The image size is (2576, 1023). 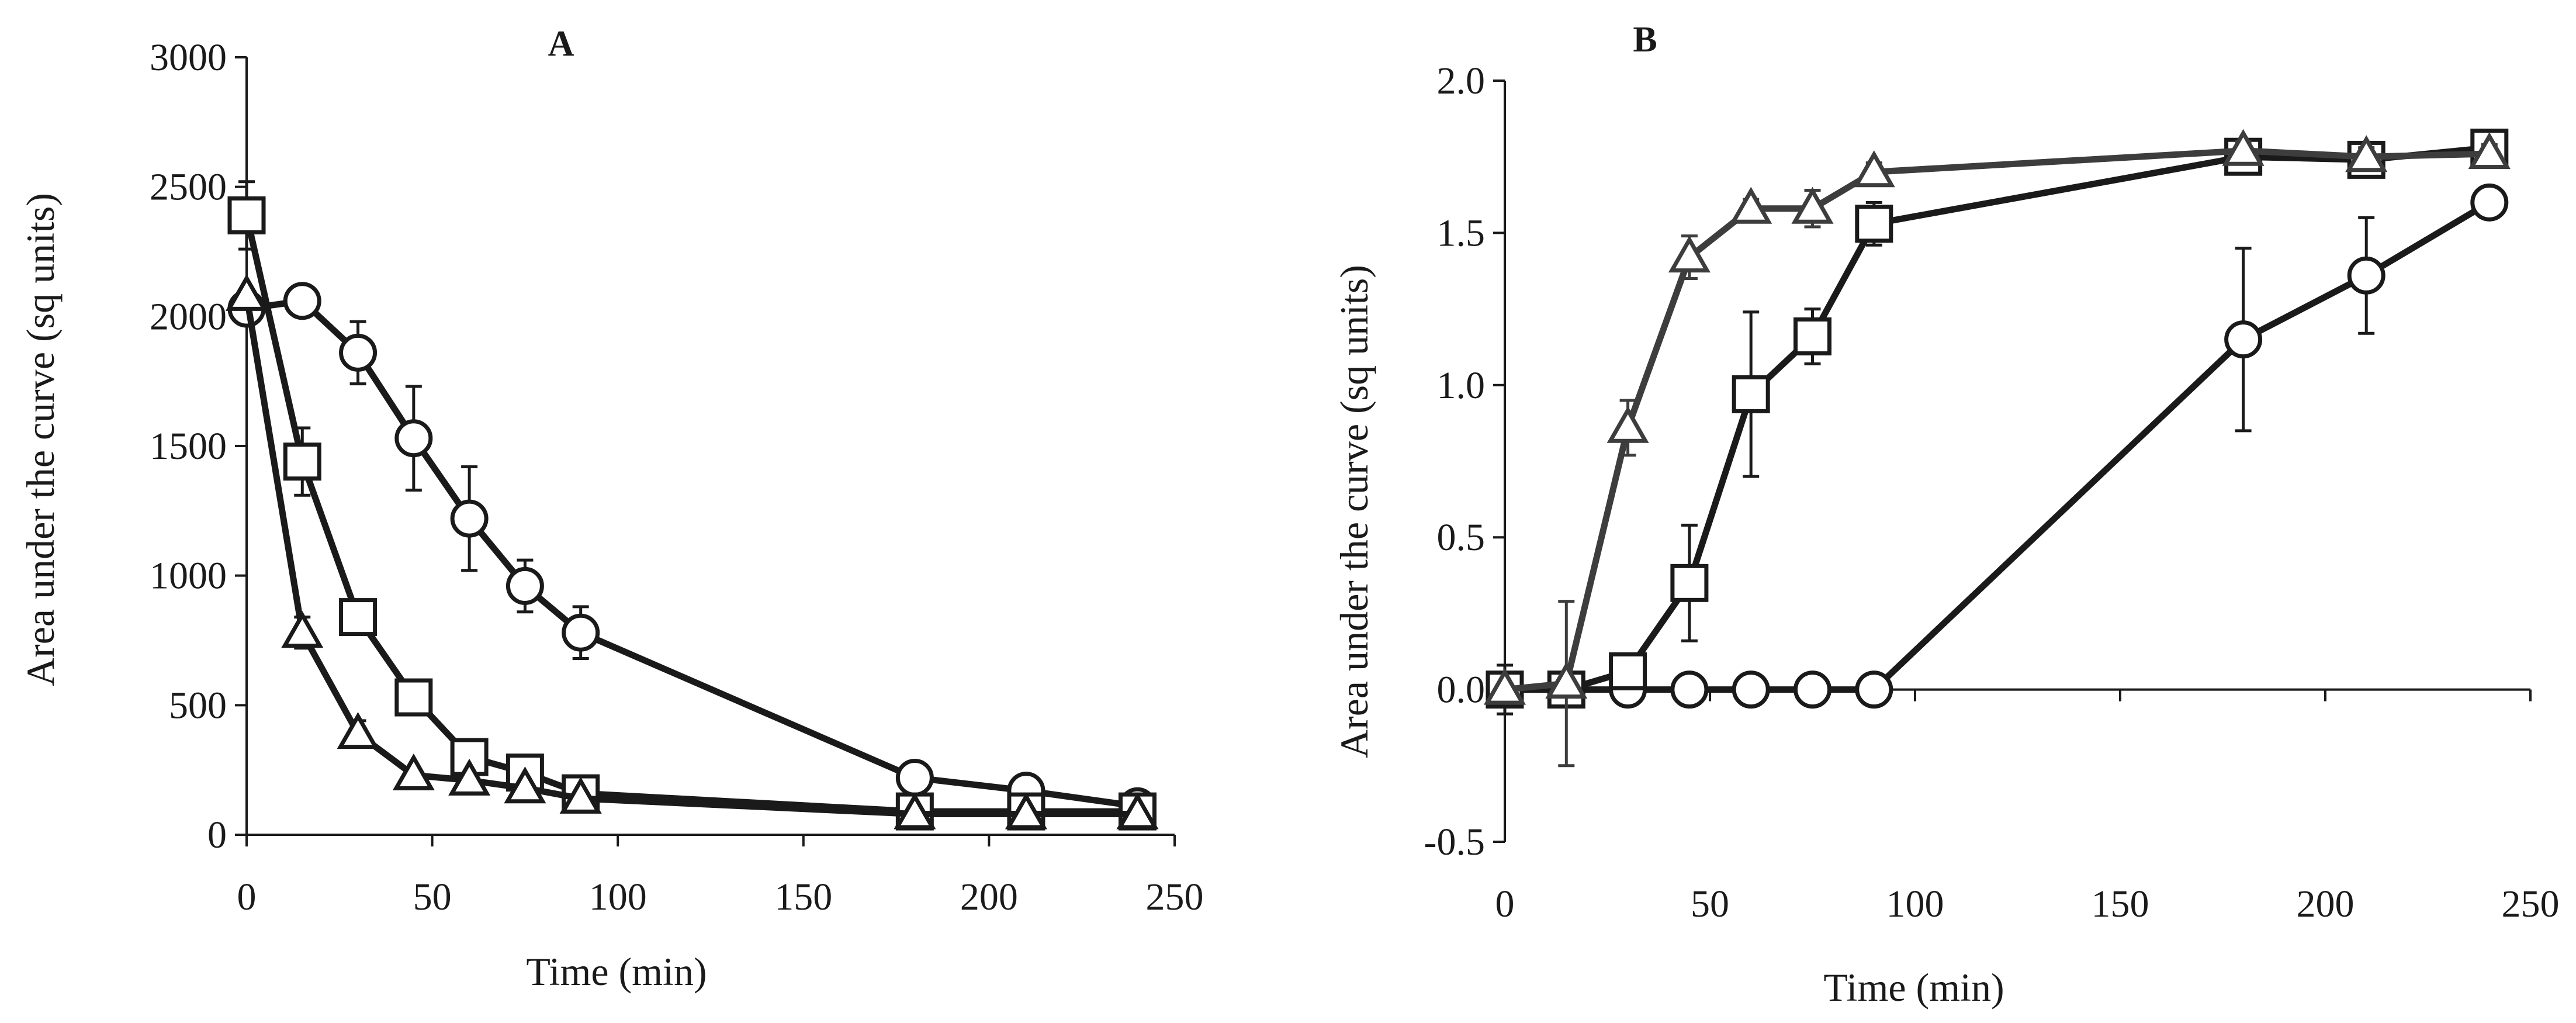 I want to click on y-tick-label: 0.5, so click(x=1462, y=537).